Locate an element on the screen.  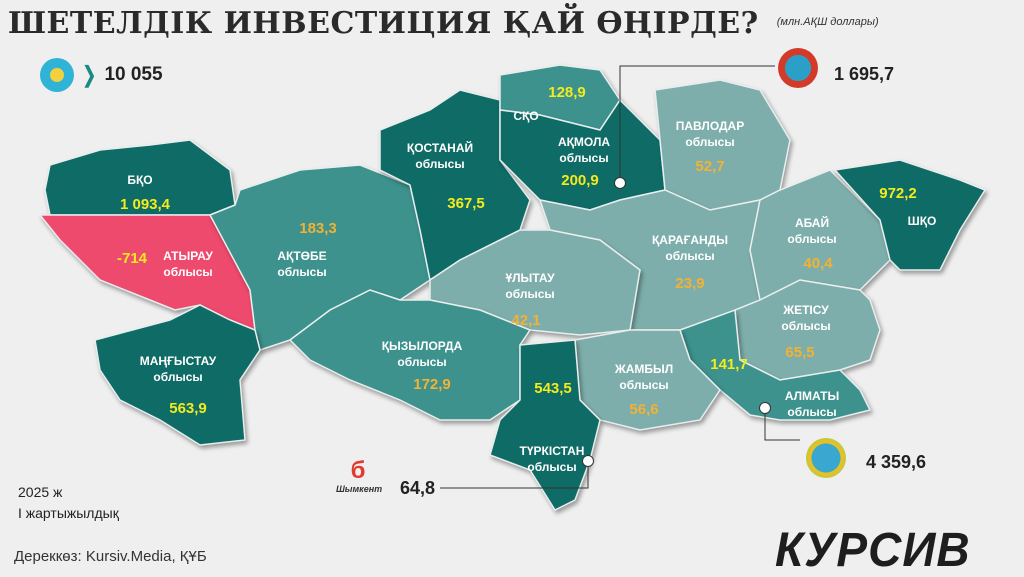
chevron-right-icon: ❭ is located at coordinates (89, 74).